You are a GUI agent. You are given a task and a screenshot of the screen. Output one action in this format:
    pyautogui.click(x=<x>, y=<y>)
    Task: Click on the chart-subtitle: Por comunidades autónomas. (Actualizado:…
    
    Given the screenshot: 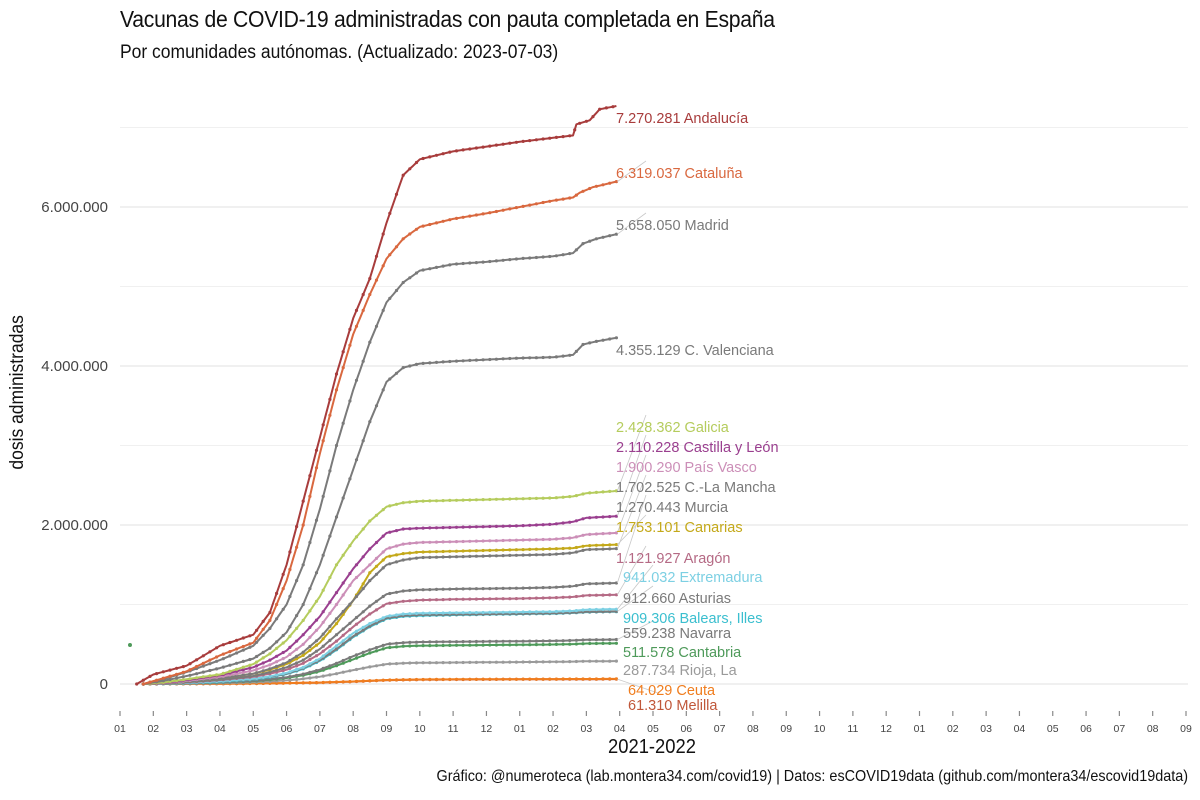 What is the action you would take?
    pyautogui.click(x=339, y=52)
    